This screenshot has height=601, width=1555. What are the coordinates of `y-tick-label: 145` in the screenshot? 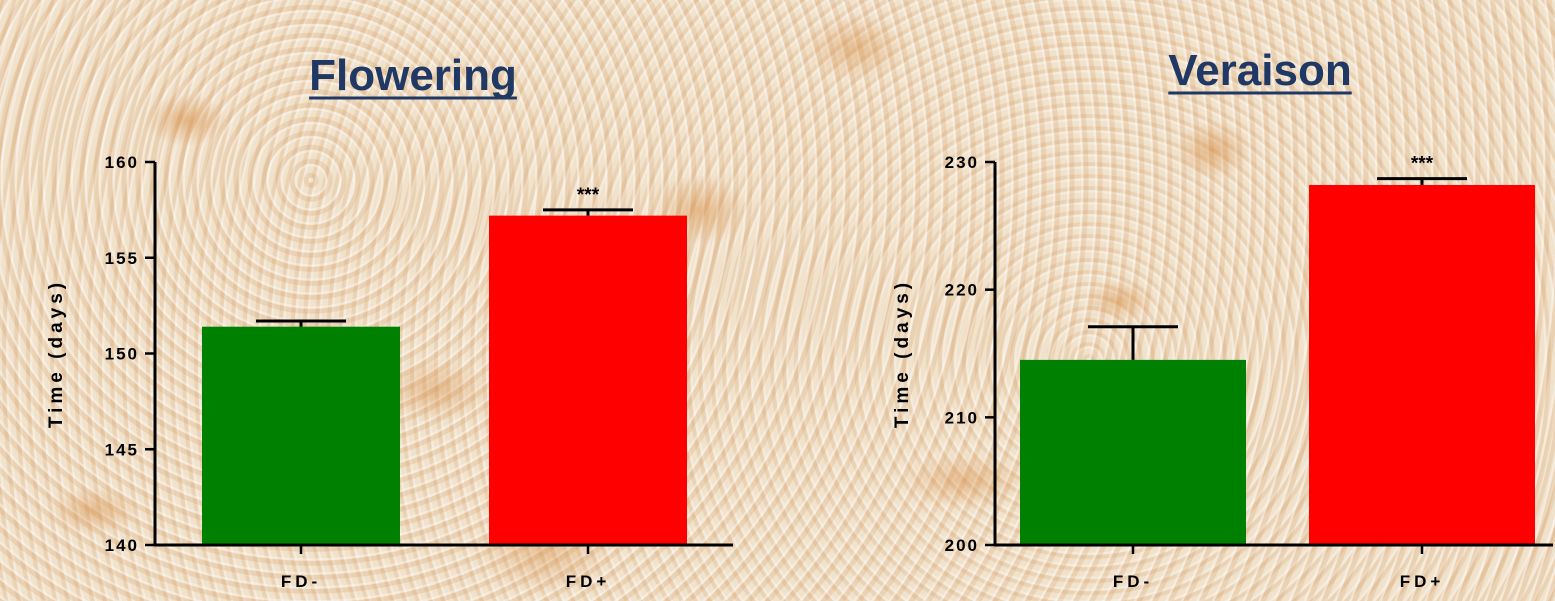 It's located at (122, 449).